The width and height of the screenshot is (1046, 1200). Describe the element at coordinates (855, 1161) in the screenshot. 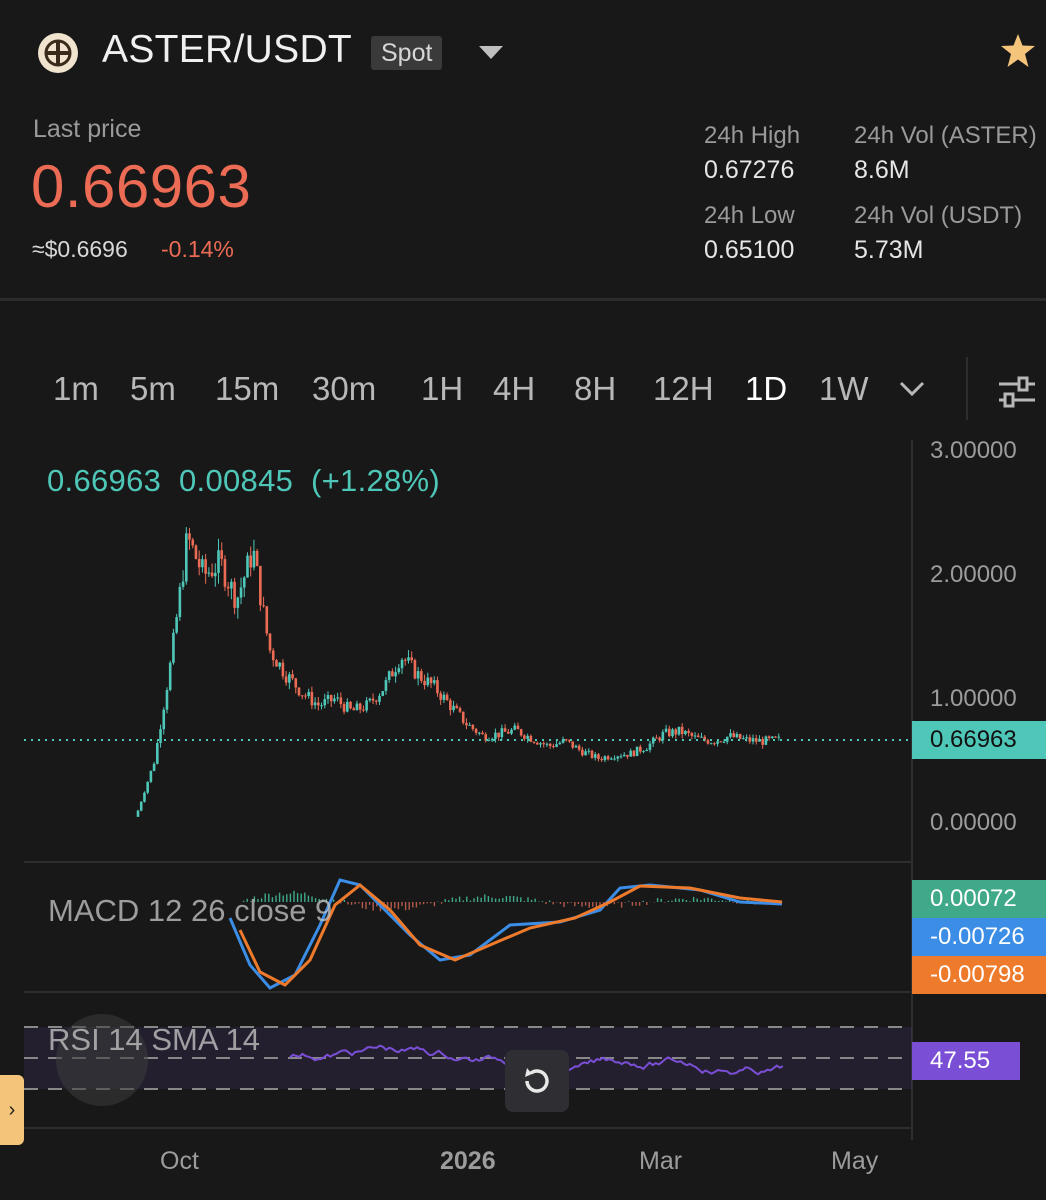

I see `x-tick: May` at that location.